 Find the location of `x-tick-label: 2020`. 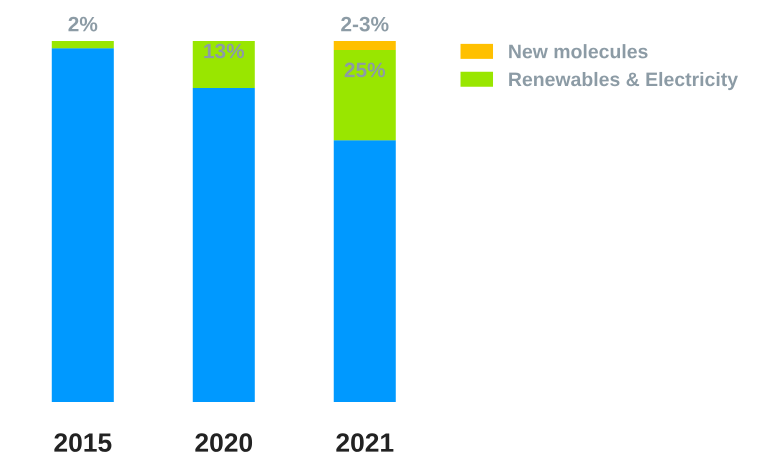

x-tick-label: 2020 is located at coordinates (223, 442).